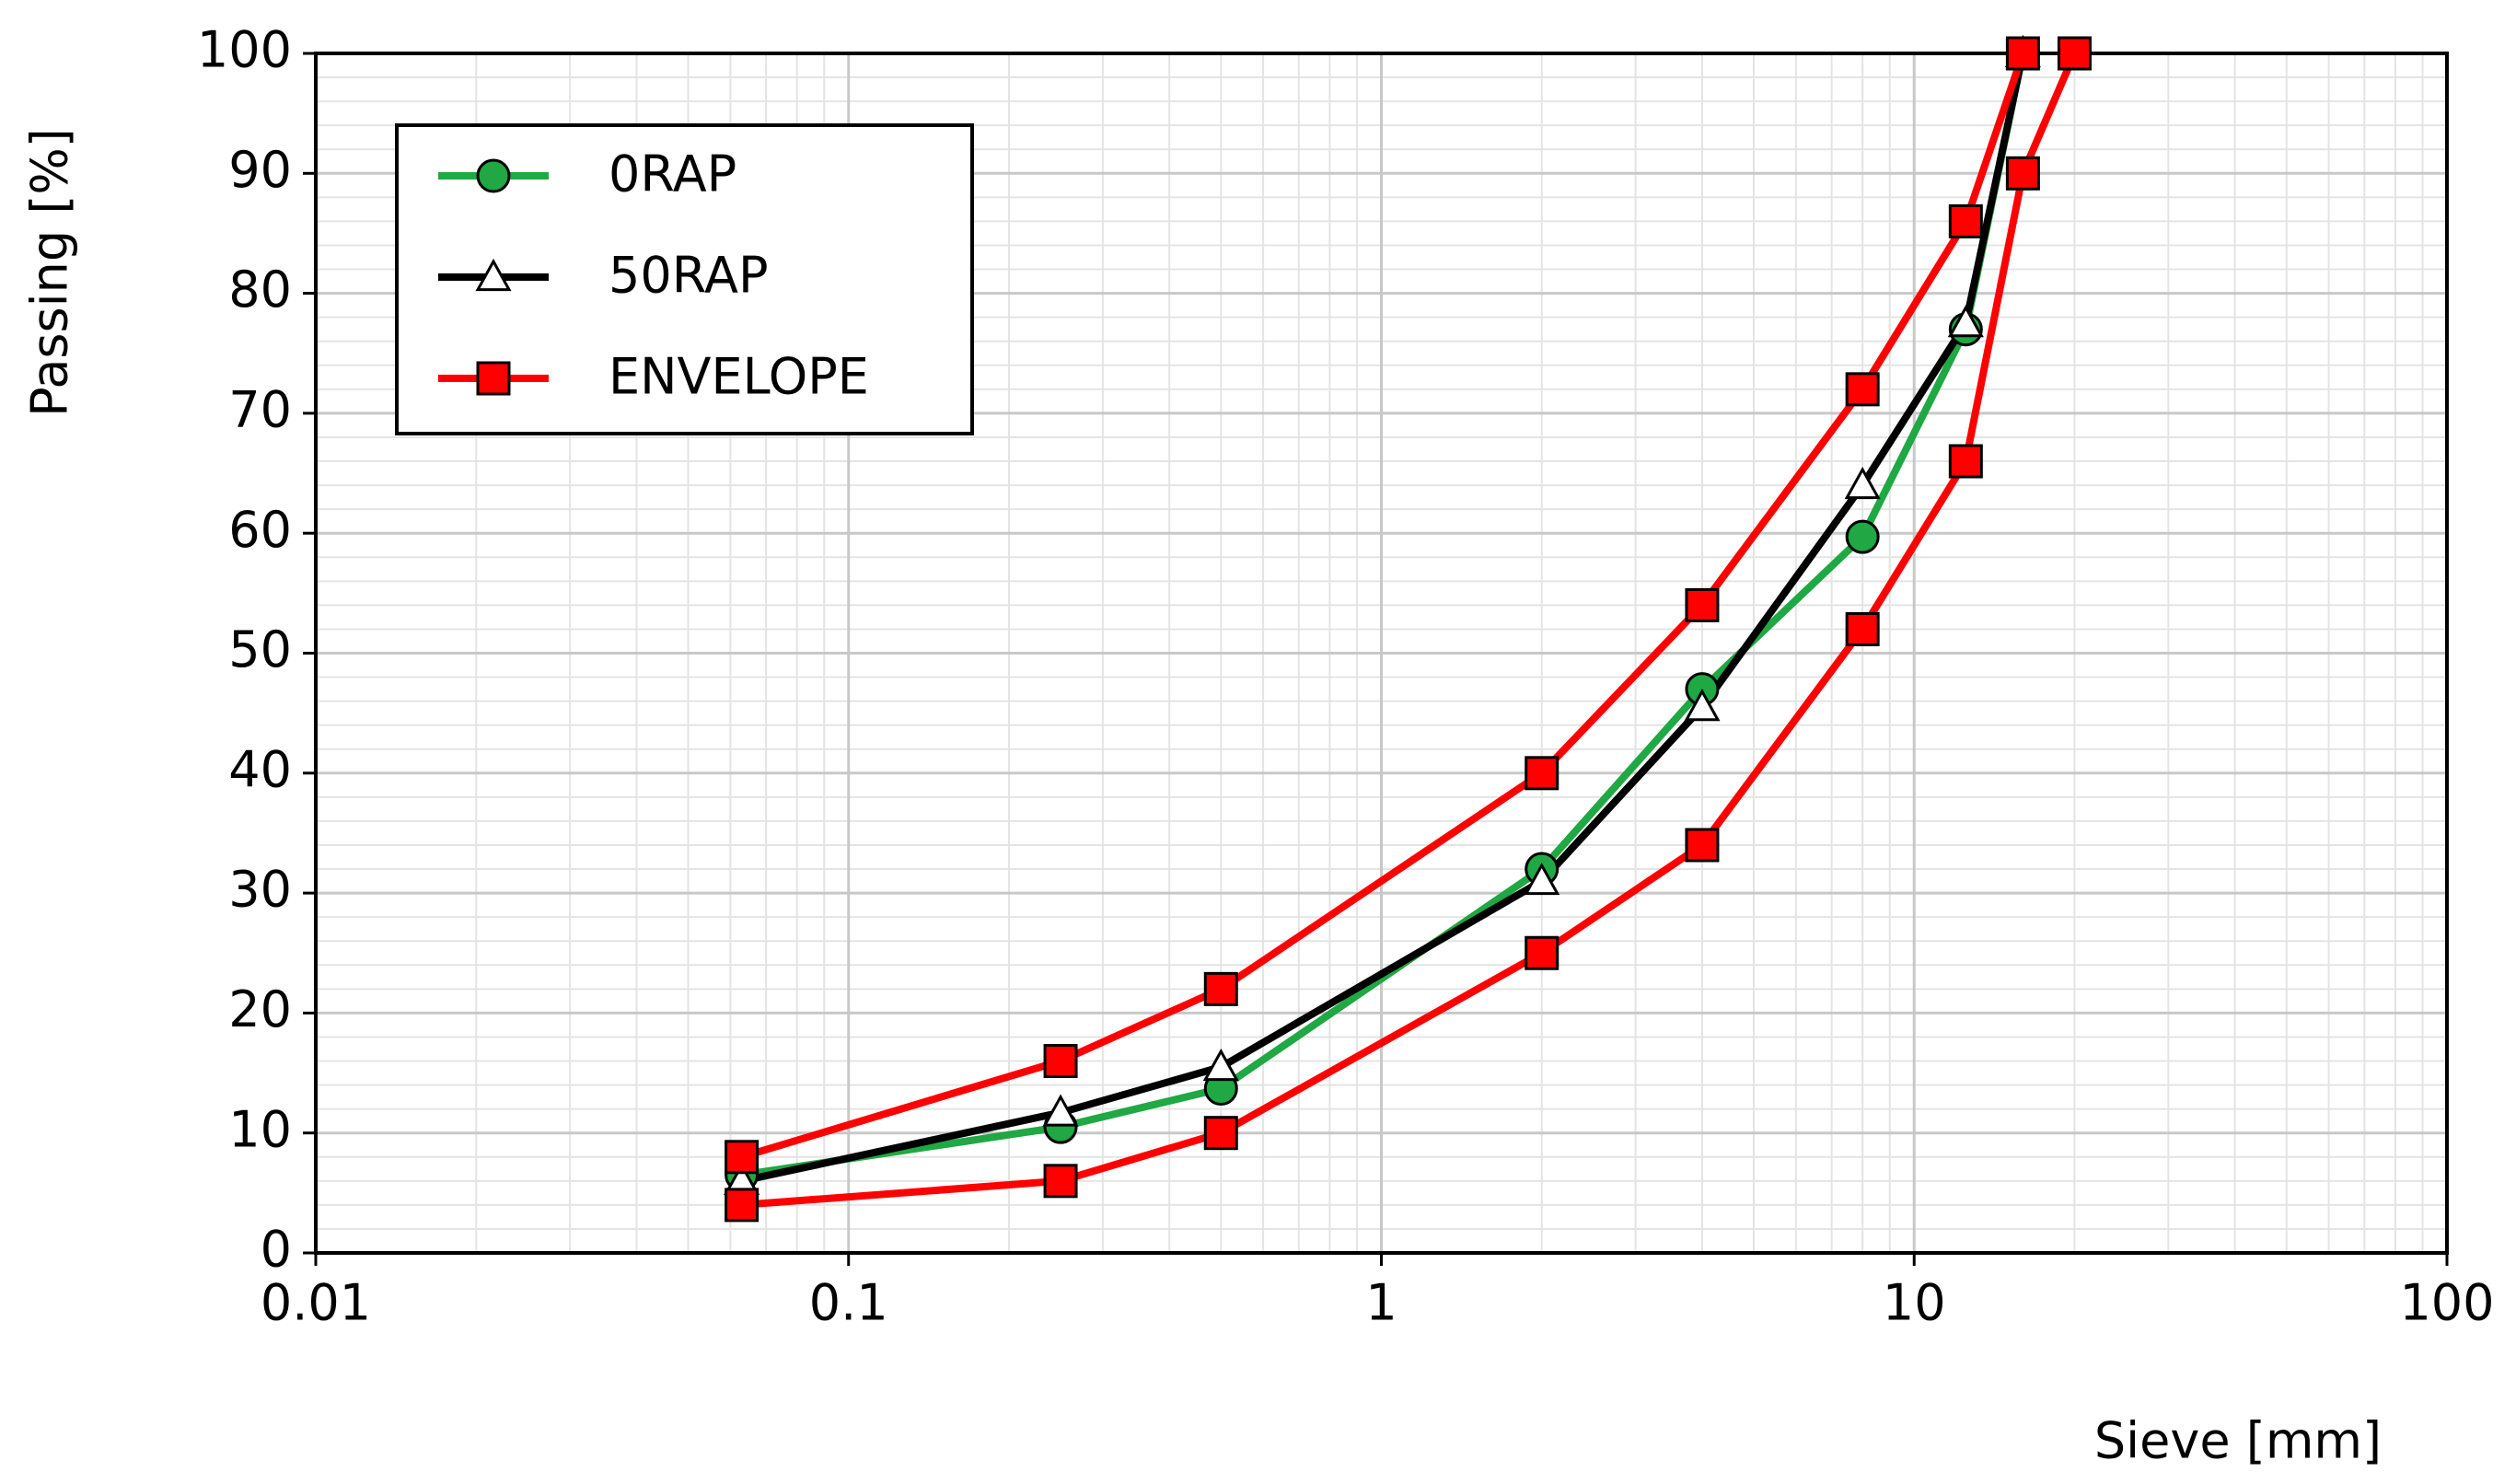 The image size is (2516, 1484). I want to click on y-axis-title: Passing [%], so click(50, 272).